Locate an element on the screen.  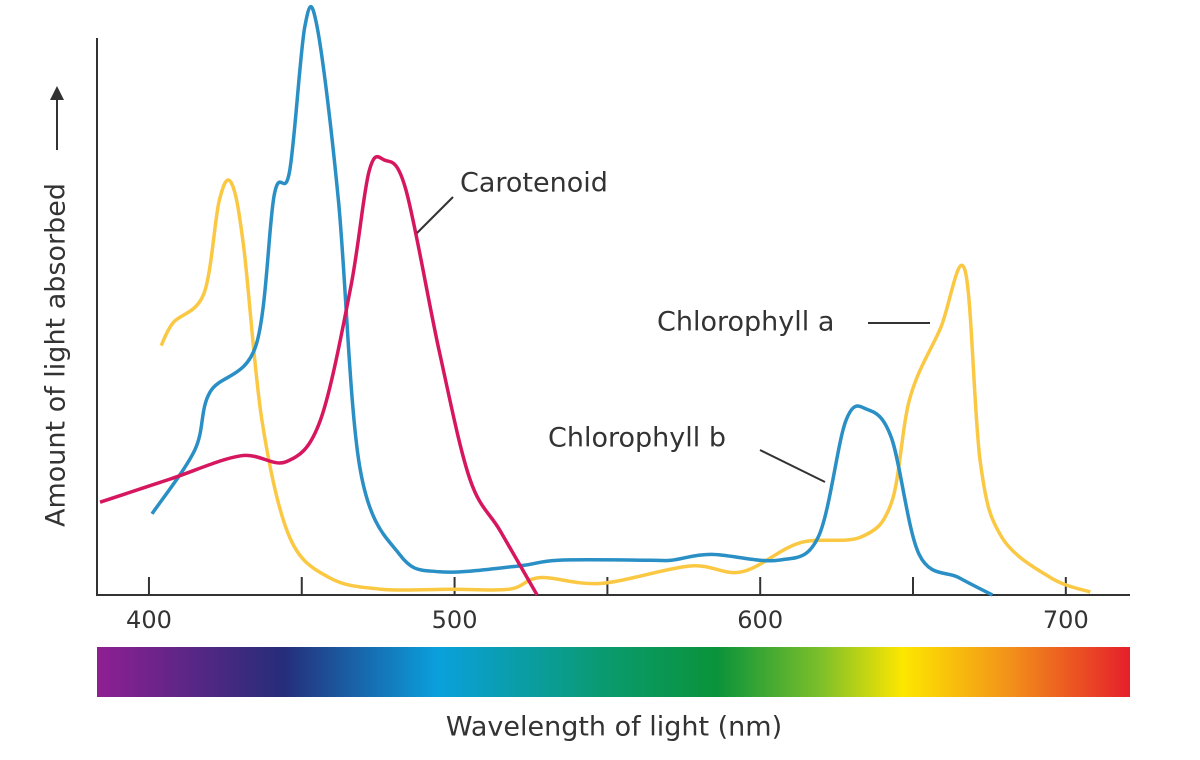
series-label: Chlorophyll a is located at coordinates (745, 322).